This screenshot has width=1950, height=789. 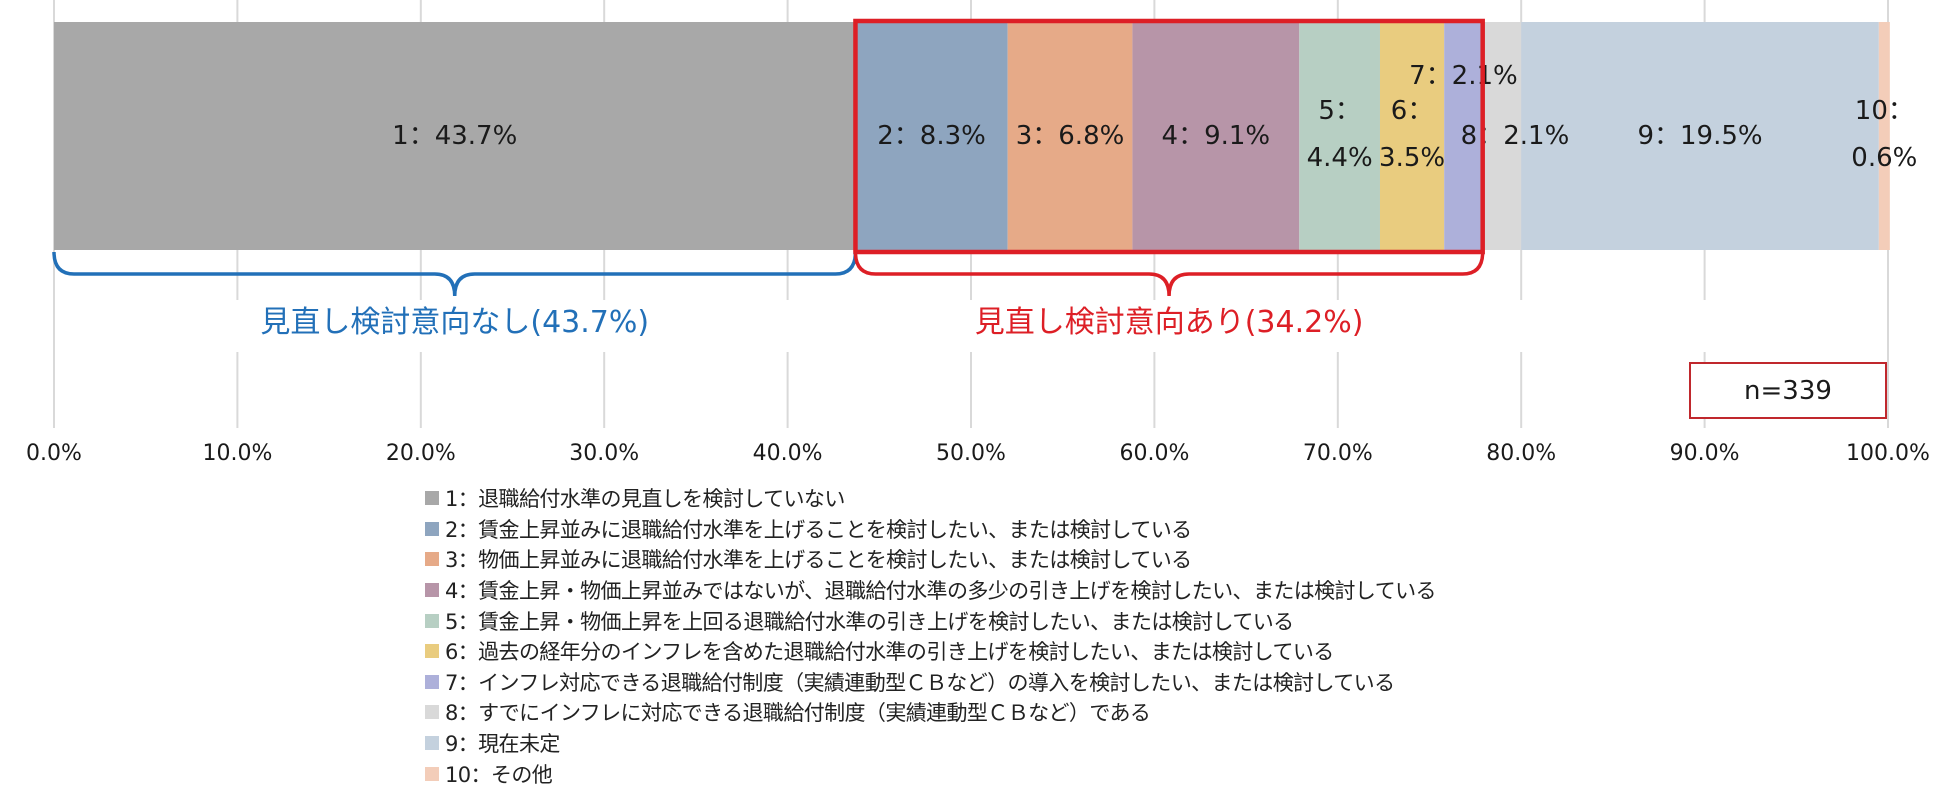 What do you see at coordinates (421, 453) in the screenshot?
I see `x-tick-label: 20.0%` at bounding box center [421, 453].